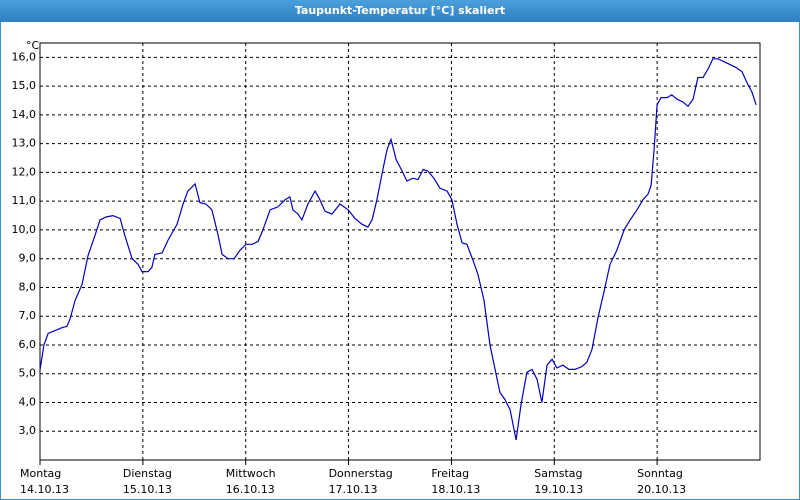 The width and height of the screenshot is (800, 500). Describe the element at coordinates (24, 229) in the screenshot. I see `y-tick-label: 10,0` at that location.